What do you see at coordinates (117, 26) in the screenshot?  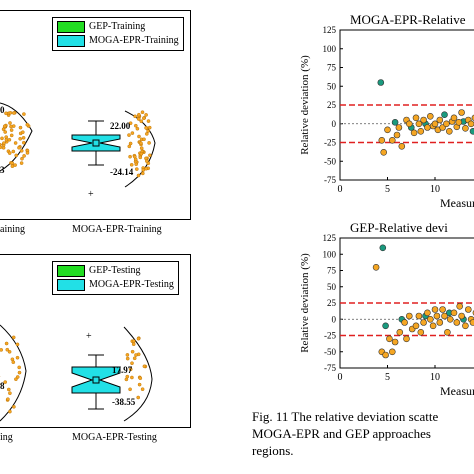 I see `legend-label: GEP-Training` at bounding box center [117, 26].